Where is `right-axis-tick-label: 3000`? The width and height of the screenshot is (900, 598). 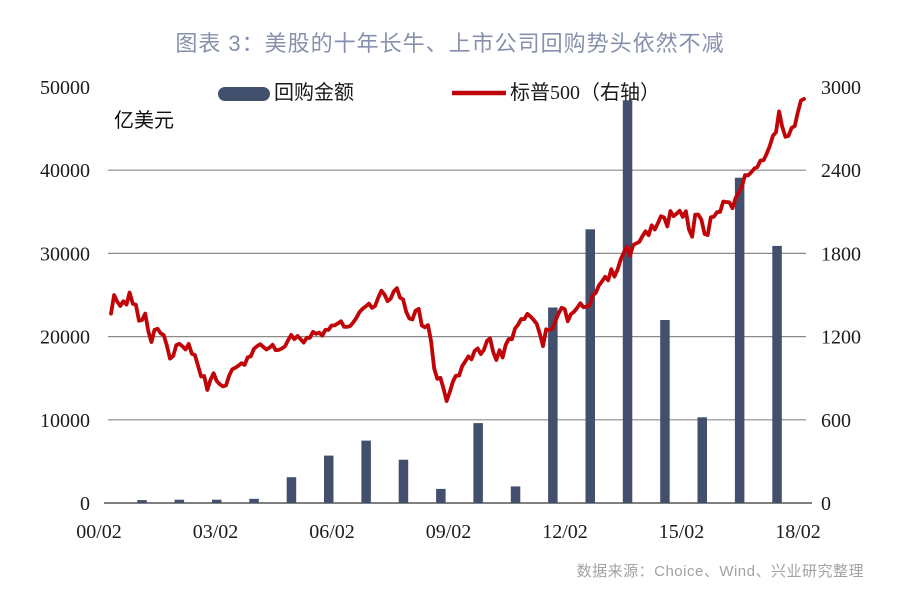 right-axis-tick-label: 3000 is located at coordinates (841, 88).